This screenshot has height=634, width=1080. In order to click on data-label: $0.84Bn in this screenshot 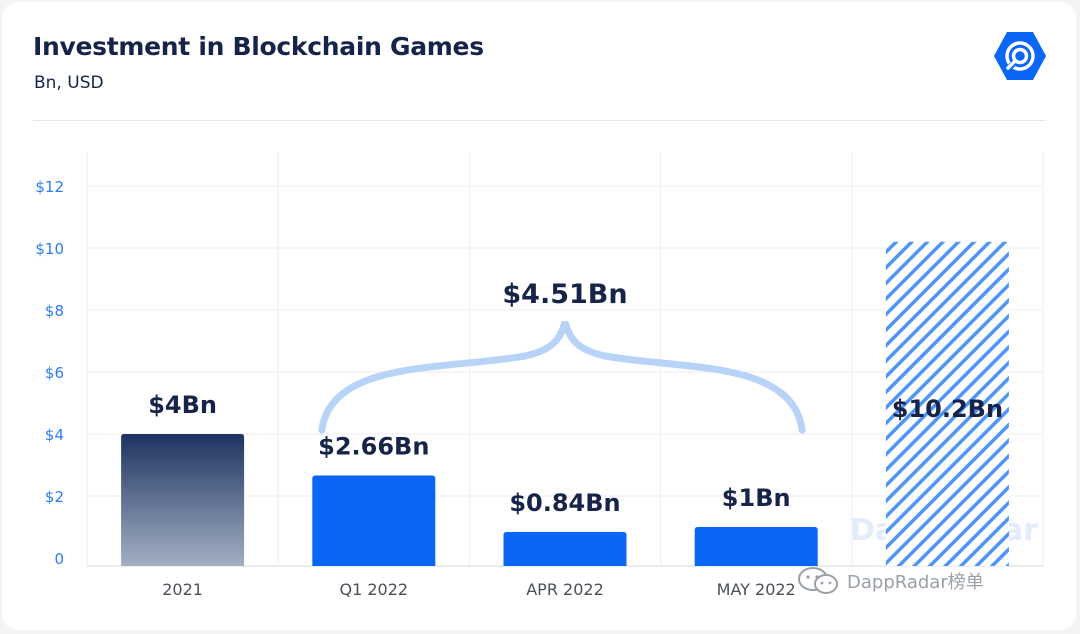, I will do `click(564, 503)`.